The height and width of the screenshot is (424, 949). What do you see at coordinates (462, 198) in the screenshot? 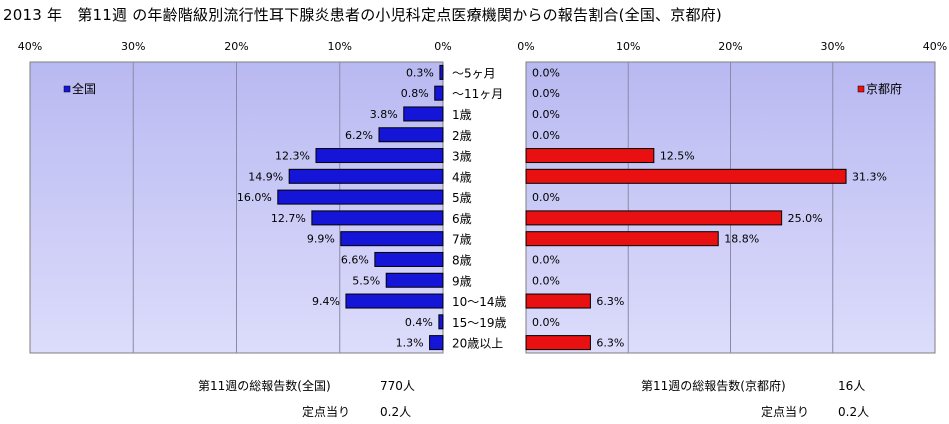
I see `category-label: 5歳` at bounding box center [462, 198].